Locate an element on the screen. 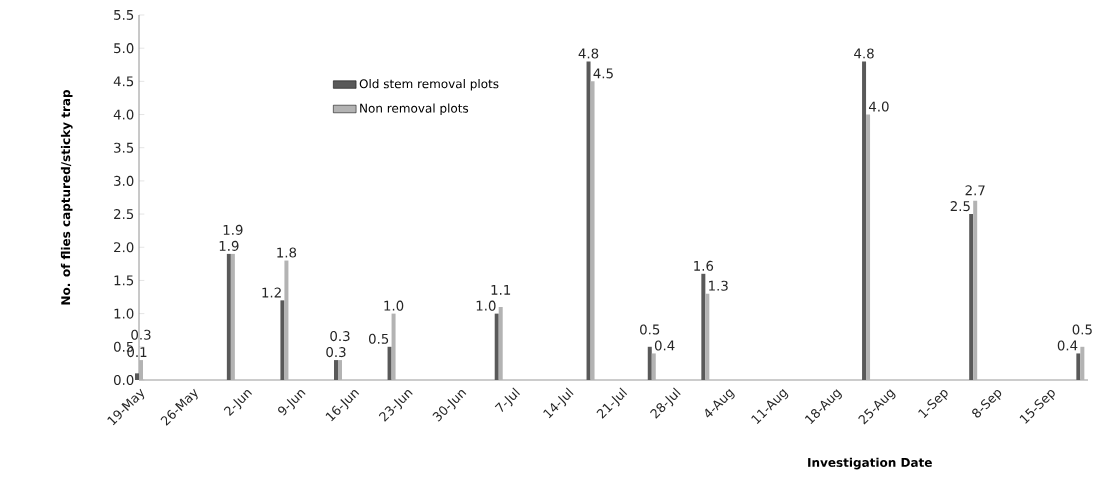 This screenshot has width=1104, height=477. y-tick-label: 2.5 is located at coordinates (124, 214).